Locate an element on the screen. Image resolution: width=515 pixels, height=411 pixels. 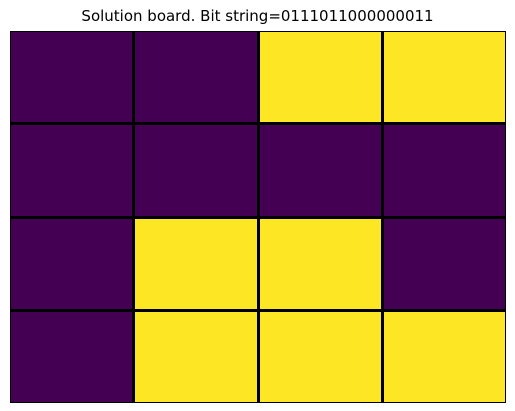
board-cell-r0-c1 is located at coordinates (196, 77).